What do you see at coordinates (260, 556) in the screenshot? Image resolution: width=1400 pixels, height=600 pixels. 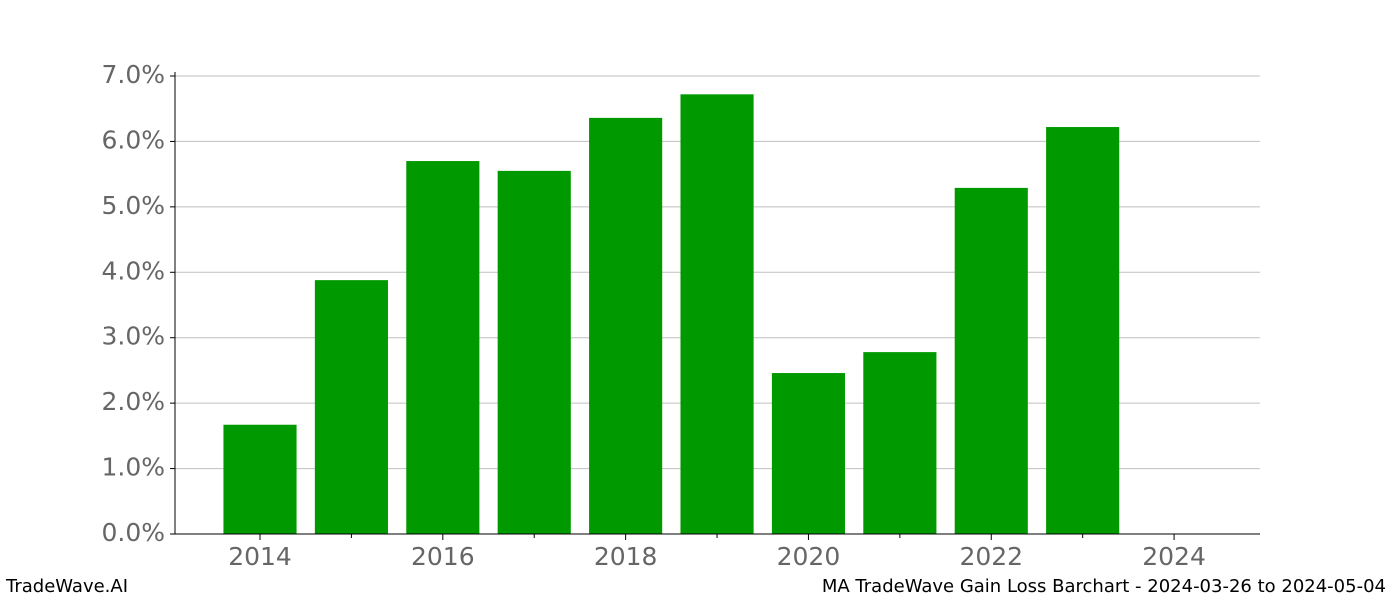 I see `x-tick-label: 2014` at bounding box center [260, 556].